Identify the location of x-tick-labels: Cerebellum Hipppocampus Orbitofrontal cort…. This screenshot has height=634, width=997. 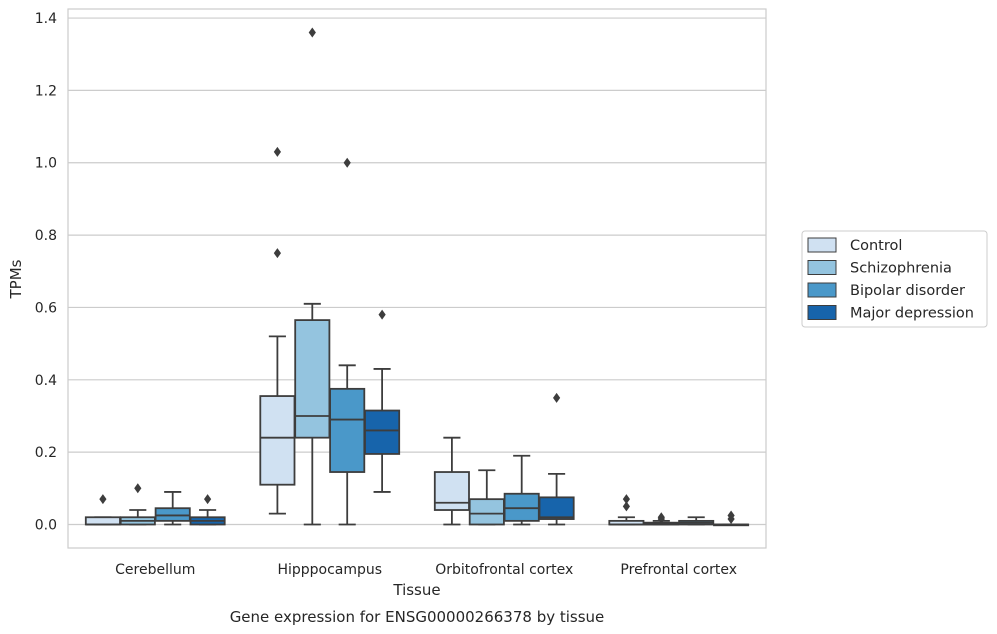
(426, 570).